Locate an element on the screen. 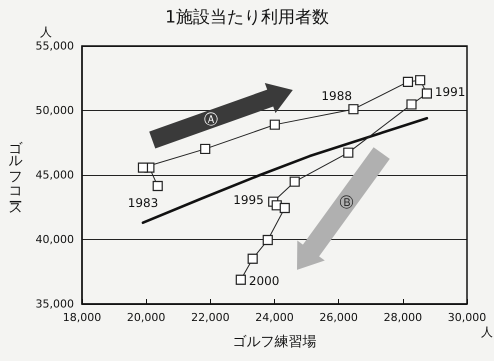 Image resolution: width=494 pixels, height=361 pixels. x-tick-label: 26,000 is located at coordinates (338, 317).